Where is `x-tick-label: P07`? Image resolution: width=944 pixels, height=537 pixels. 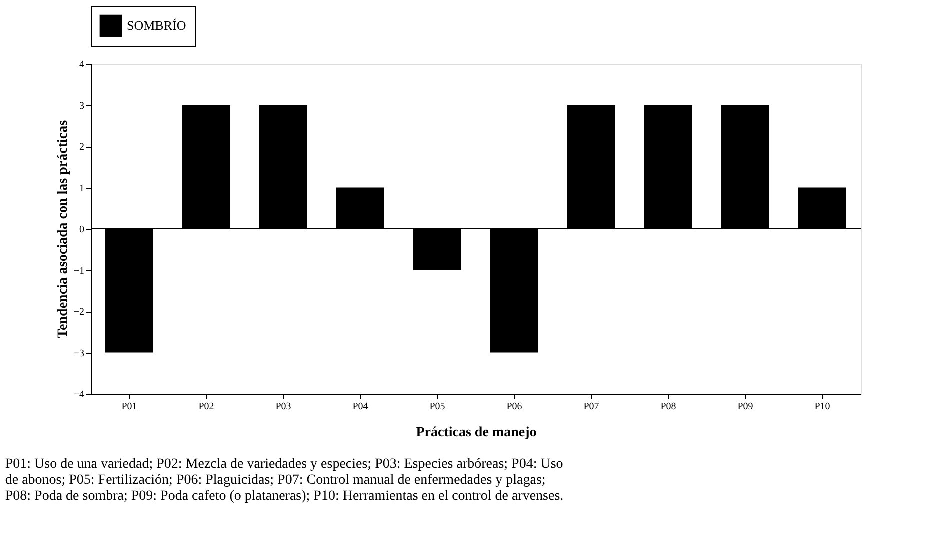
x-tick-label: P07 is located at coordinates (592, 407).